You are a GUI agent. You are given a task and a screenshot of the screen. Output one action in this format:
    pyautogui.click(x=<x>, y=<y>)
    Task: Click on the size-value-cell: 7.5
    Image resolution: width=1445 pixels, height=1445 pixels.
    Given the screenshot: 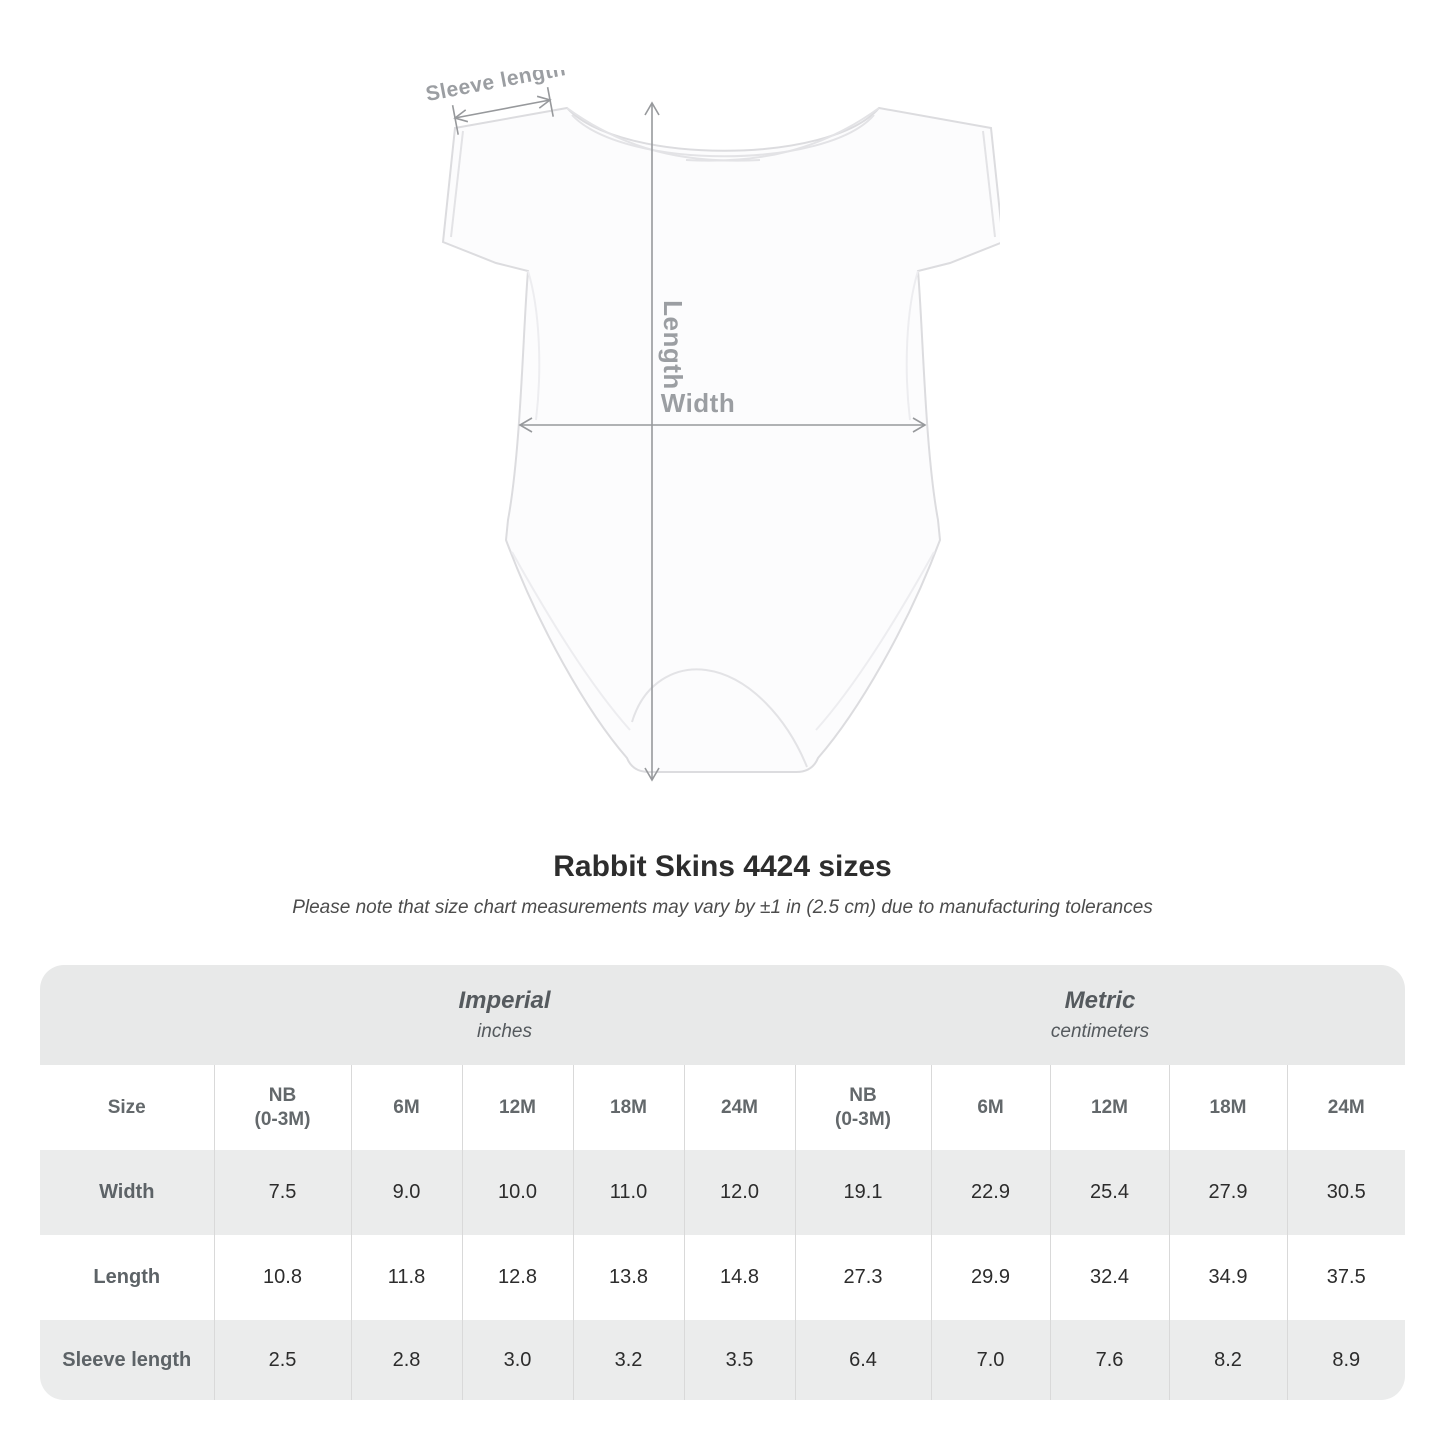 What is the action you would take?
    pyautogui.click(x=283, y=1192)
    